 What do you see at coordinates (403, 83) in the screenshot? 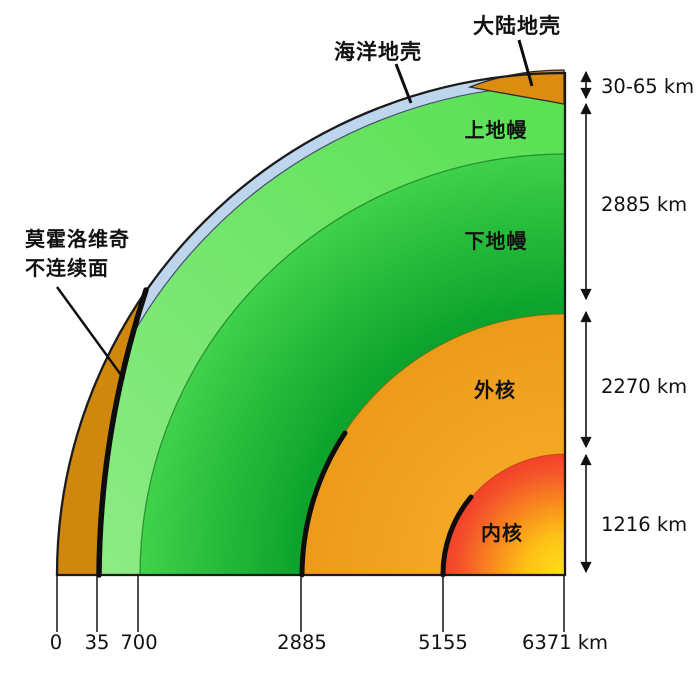
I see `oceanic-crust-leader` at bounding box center [403, 83].